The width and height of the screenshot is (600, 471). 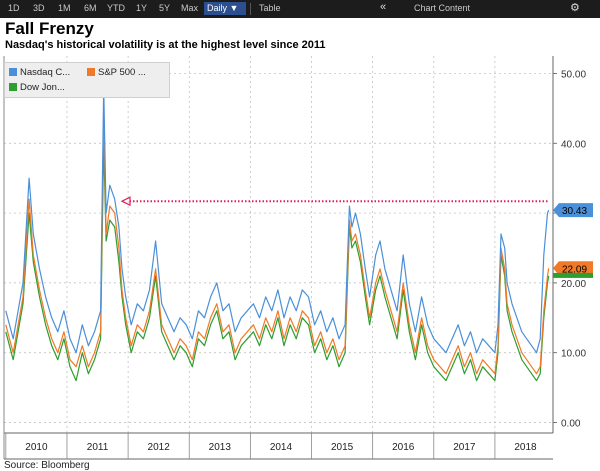 I want to click on x-tick-label: 2013, so click(x=220, y=447).